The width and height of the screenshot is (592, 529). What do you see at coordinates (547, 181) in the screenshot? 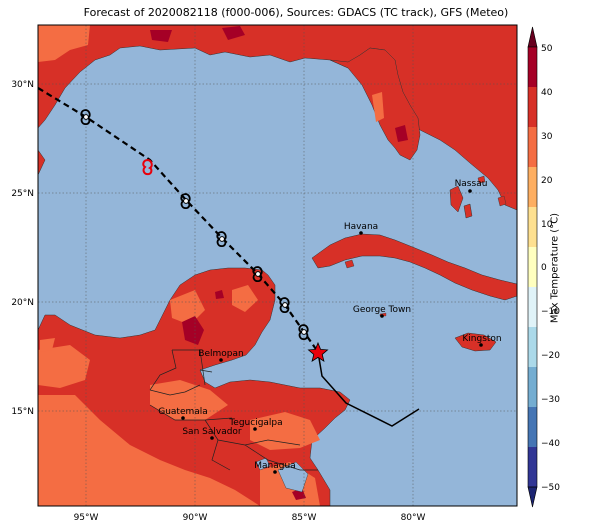
I see `colorbar-tick-label: 20` at bounding box center [547, 181].